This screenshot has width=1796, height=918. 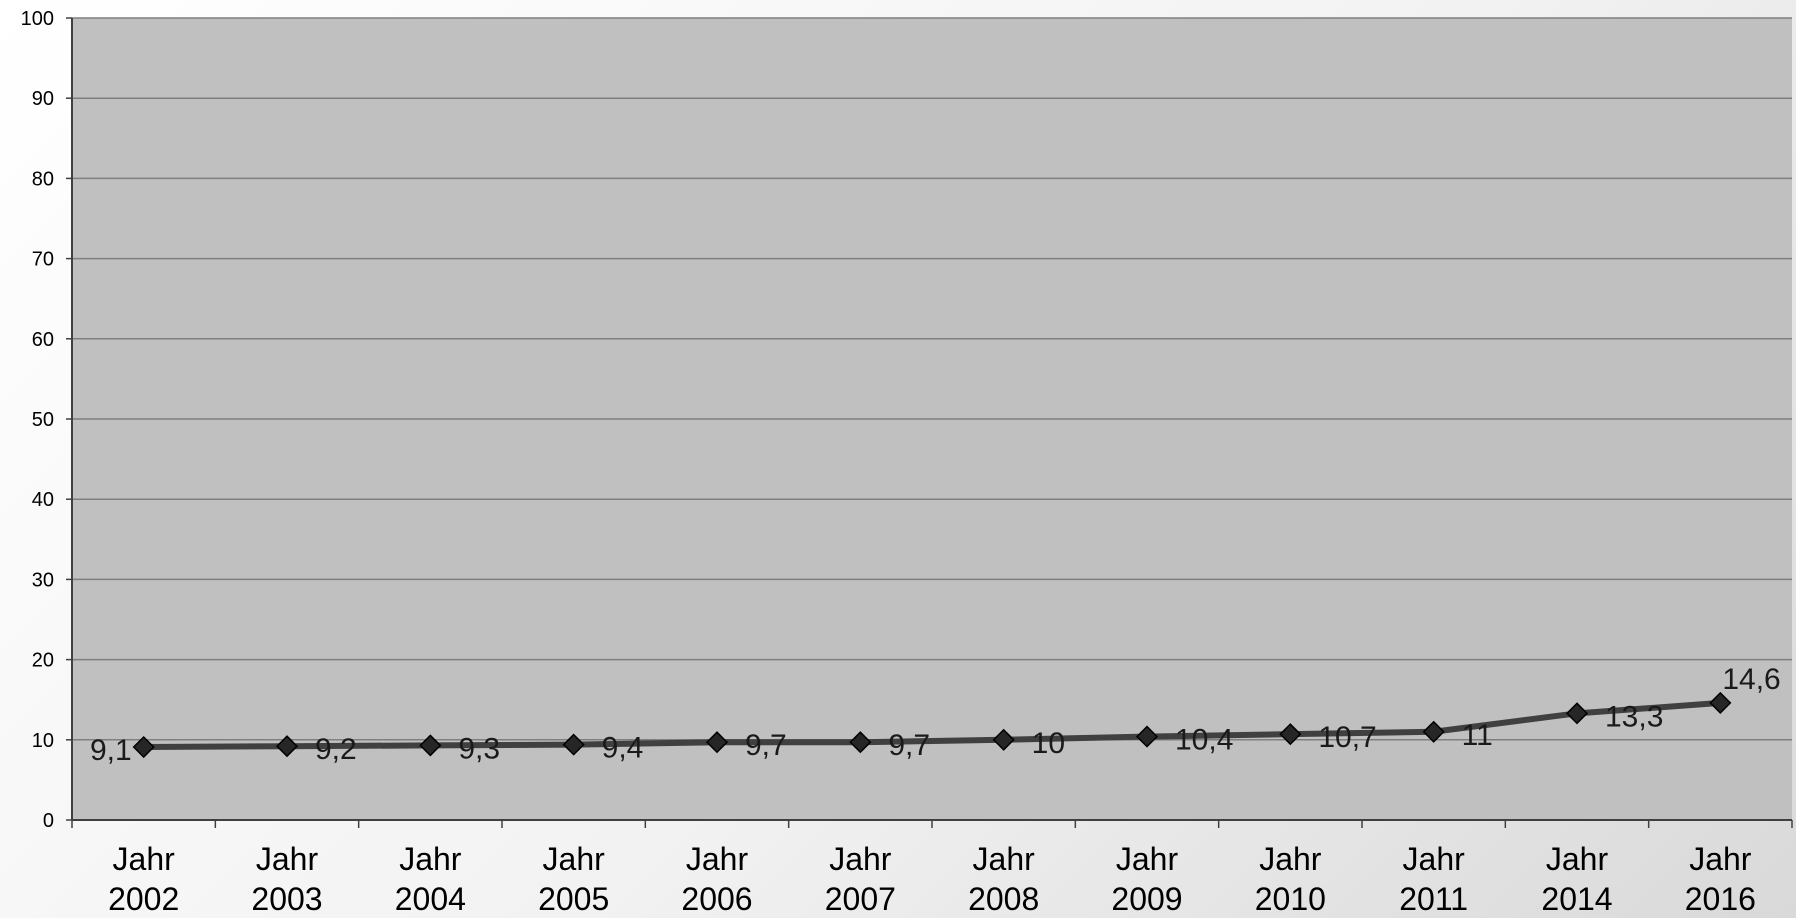 I want to click on series-line-group, so click(x=932, y=725).